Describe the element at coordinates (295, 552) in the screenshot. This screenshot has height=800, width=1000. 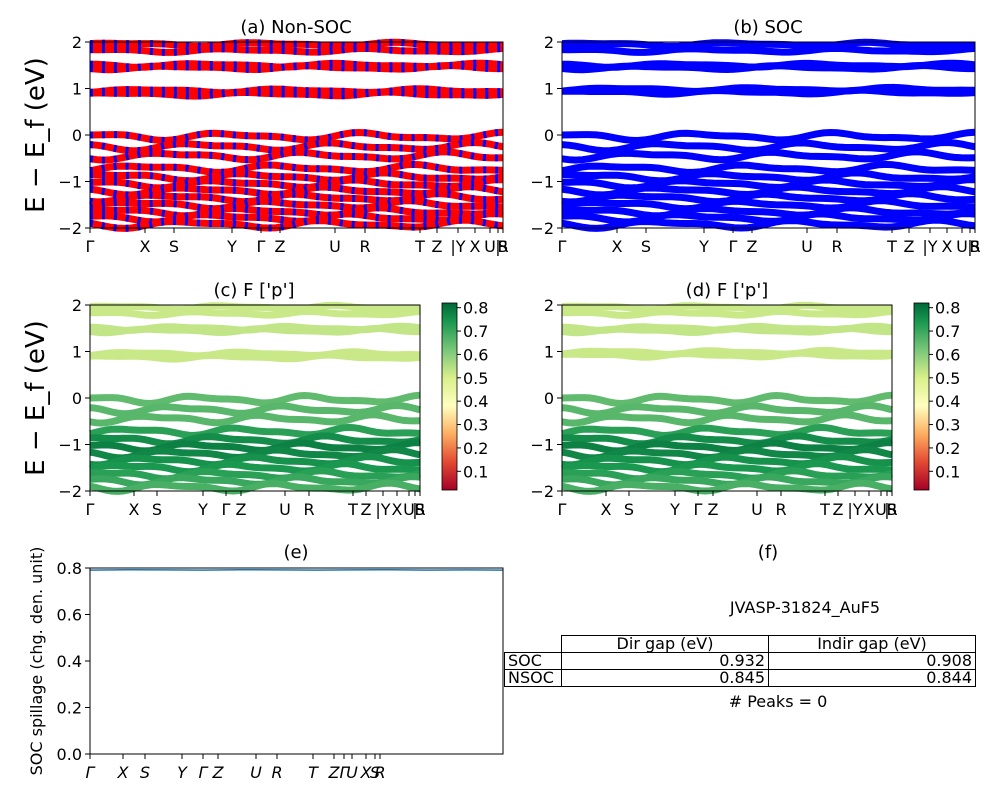
I see `panel-e-title: (e)` at that location.